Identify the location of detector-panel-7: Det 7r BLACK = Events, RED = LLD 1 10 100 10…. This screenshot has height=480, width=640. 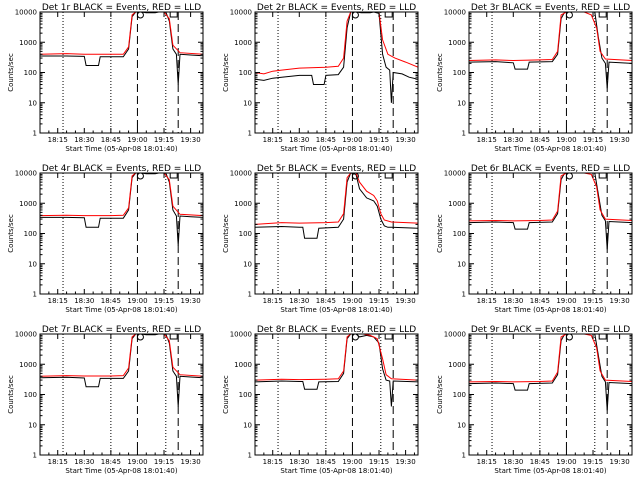
(105, 400).